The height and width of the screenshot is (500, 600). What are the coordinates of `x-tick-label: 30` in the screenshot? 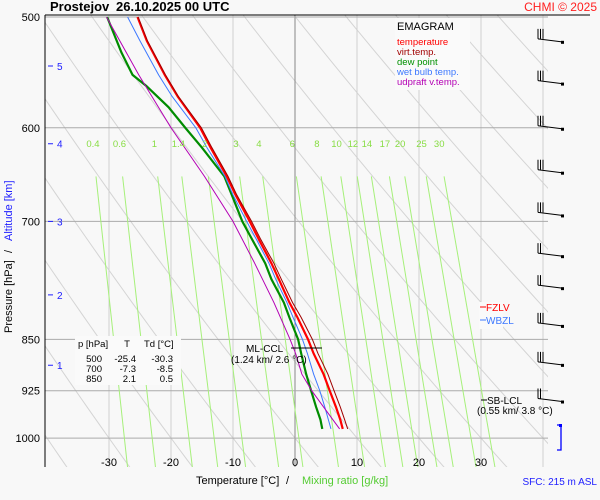 It's located at (481, 463).